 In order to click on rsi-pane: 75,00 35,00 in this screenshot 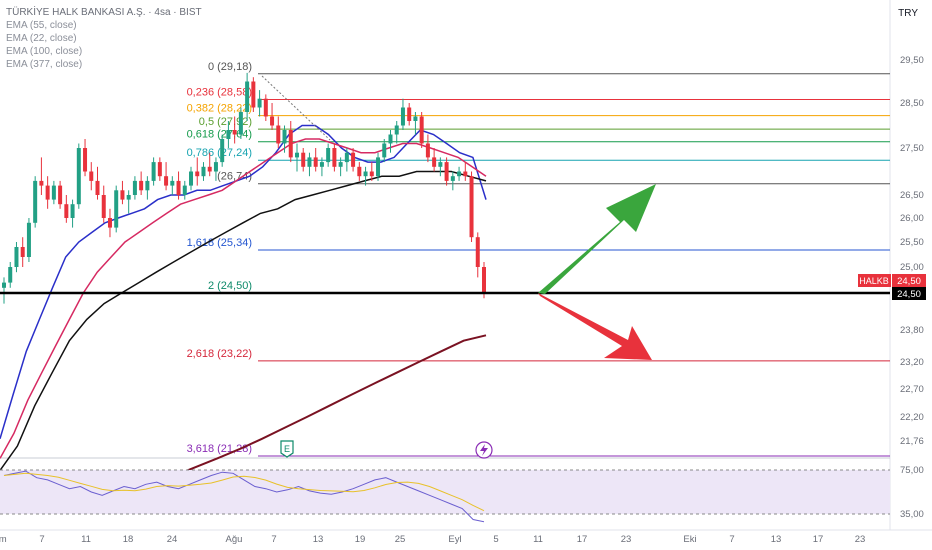, I will do `click(462, 494)`.